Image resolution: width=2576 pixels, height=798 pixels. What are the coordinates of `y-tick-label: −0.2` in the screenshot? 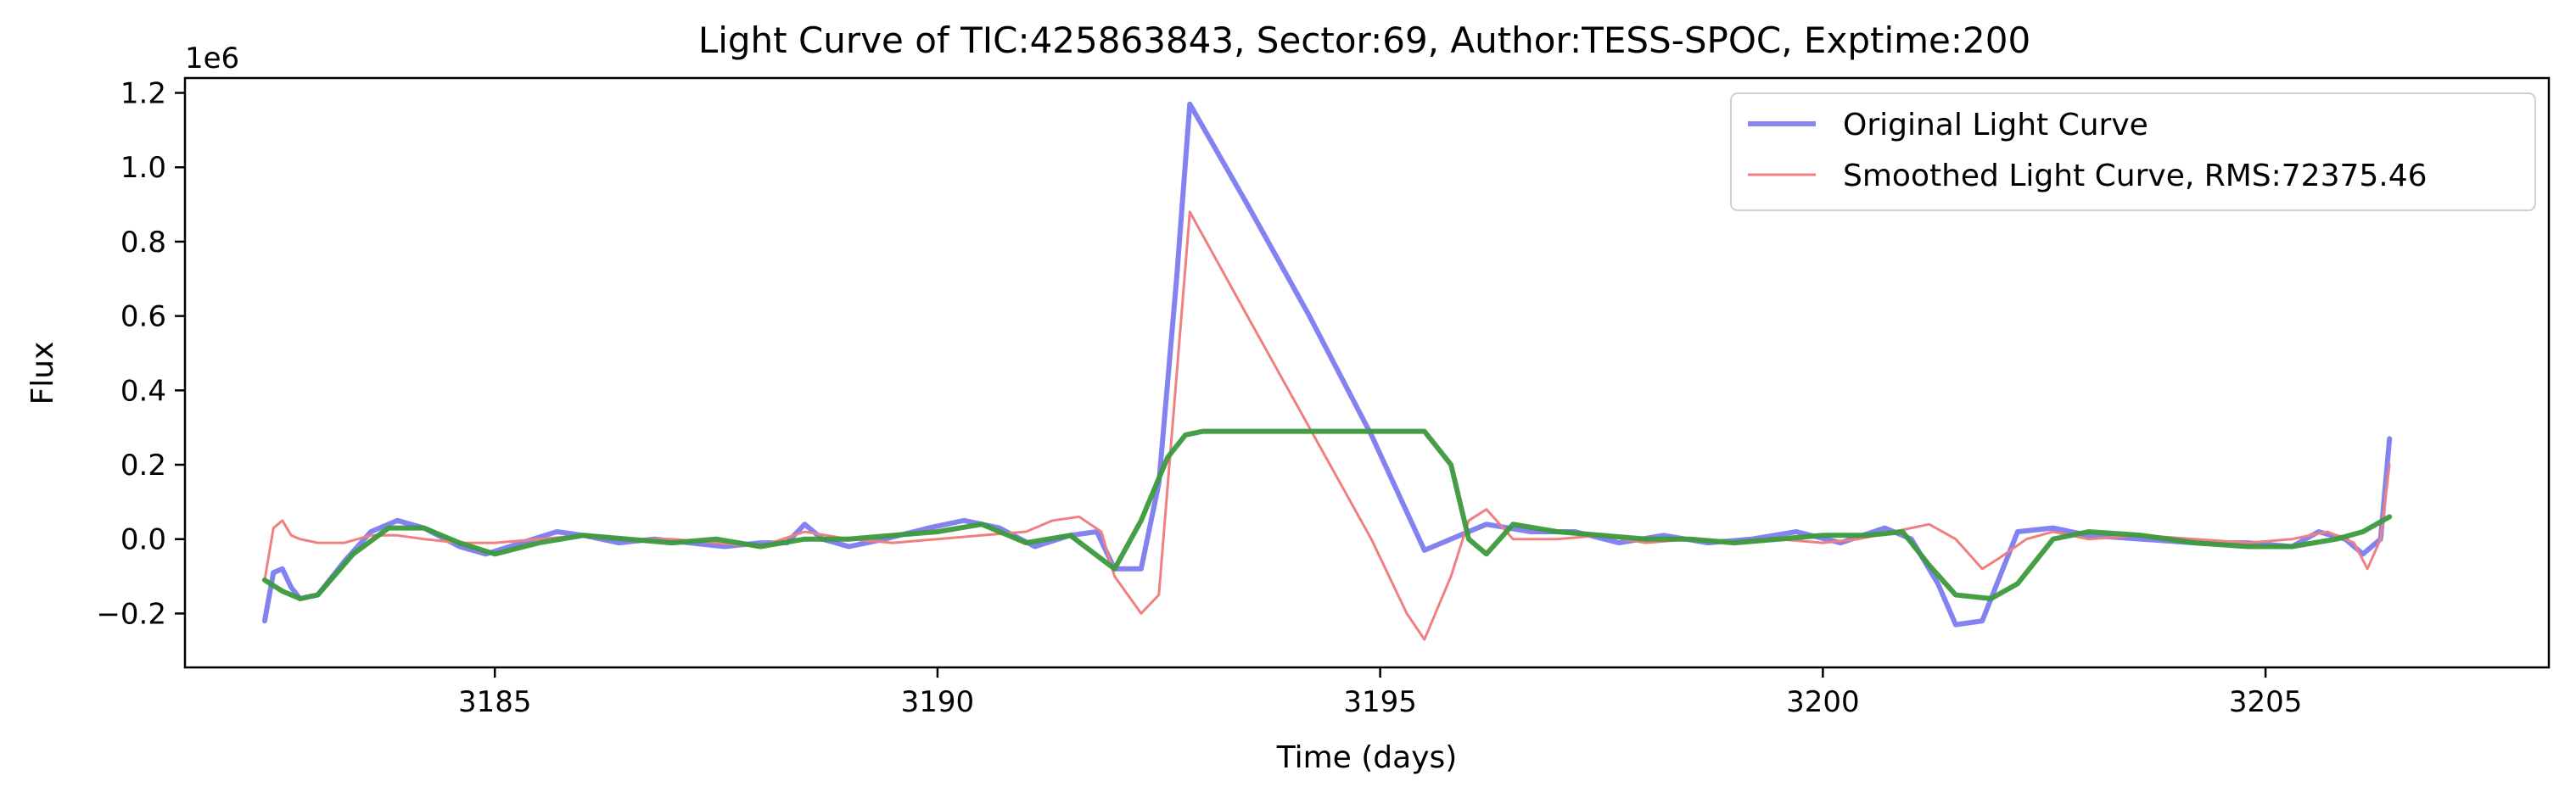 It's located at (131, 614).